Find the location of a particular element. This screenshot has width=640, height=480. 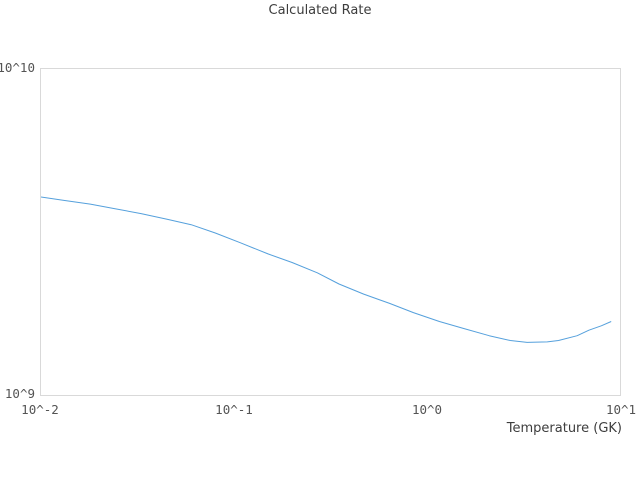

x-axis-tick-label-10e-2: 10^-2 is located at coordinates (40, 409).